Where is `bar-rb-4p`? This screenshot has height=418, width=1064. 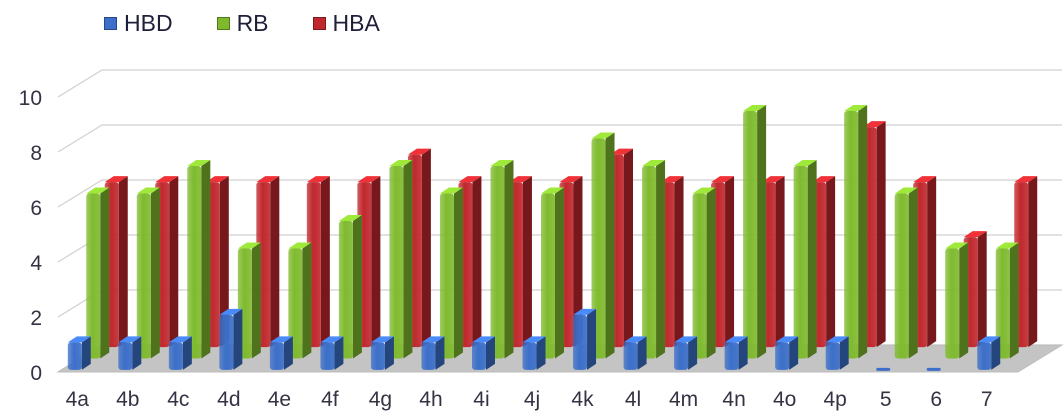 bar-rb-4p is located at coordinates (856, 232).